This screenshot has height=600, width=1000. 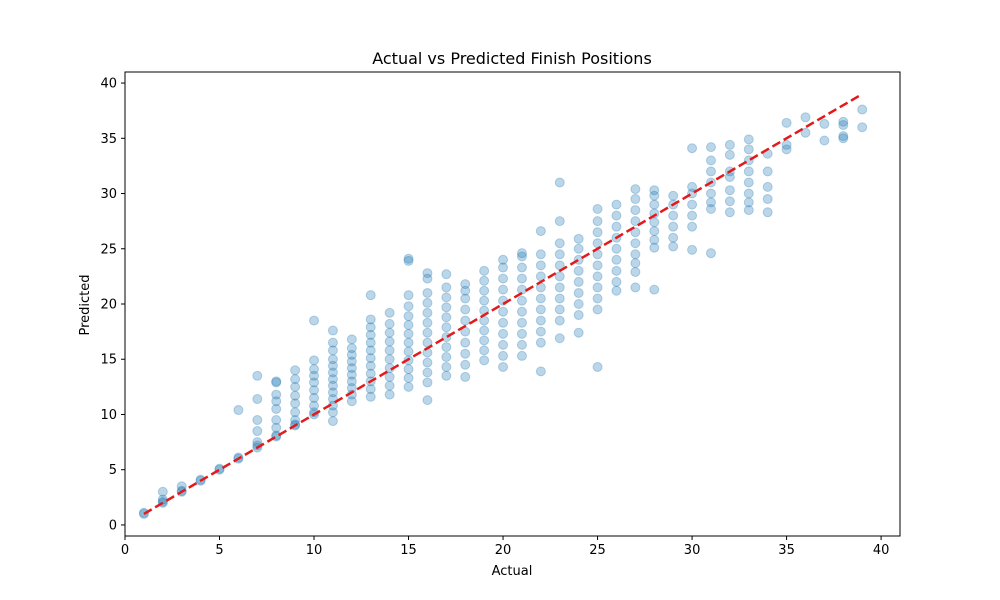 I want to click on x-tick-label: 35, so click(x=786, y=550).